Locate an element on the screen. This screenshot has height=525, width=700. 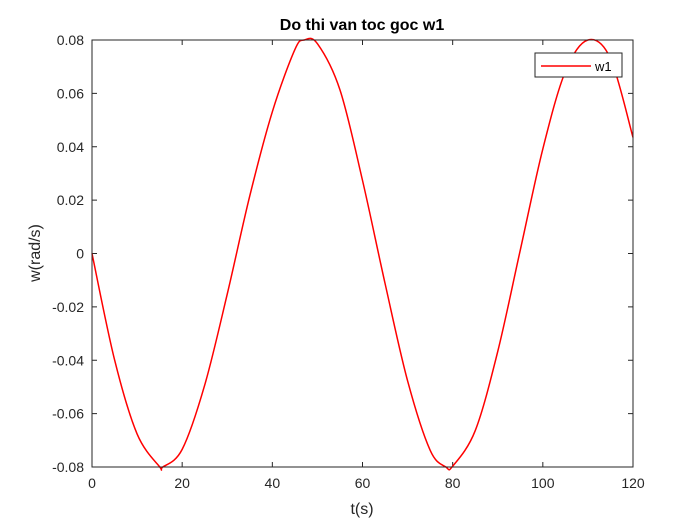
x-tick-label: 60 is located at coordinates (363, 483).